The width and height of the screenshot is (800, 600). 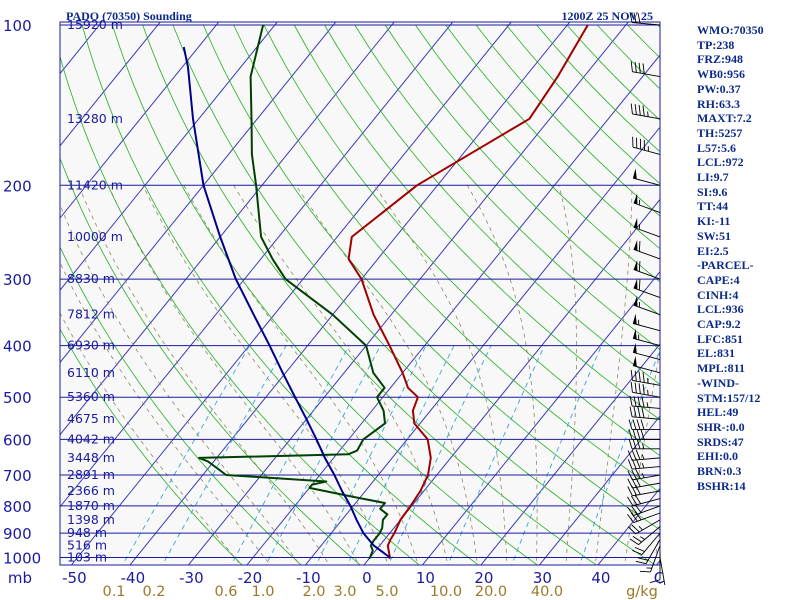 What do you see at coordinates (570, 454) in the screenshot?
I see `isotherm-line` at bounding box center [570, 454].